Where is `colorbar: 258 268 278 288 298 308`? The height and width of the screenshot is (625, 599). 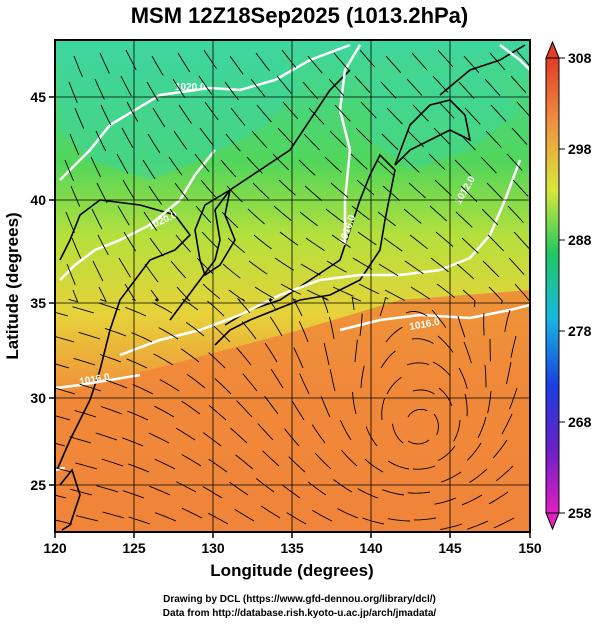
colorbar: 258 268 278 288 298 308 is located at coordinates (568, 285).